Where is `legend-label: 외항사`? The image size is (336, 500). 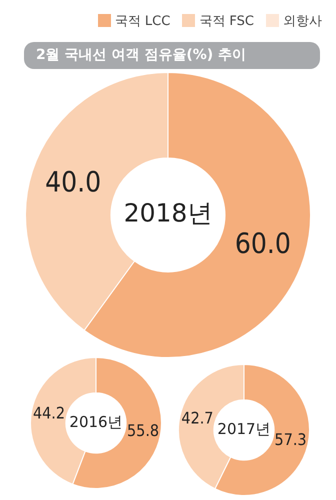
legend-label: 외항사 is located at coordinates (302, 21).